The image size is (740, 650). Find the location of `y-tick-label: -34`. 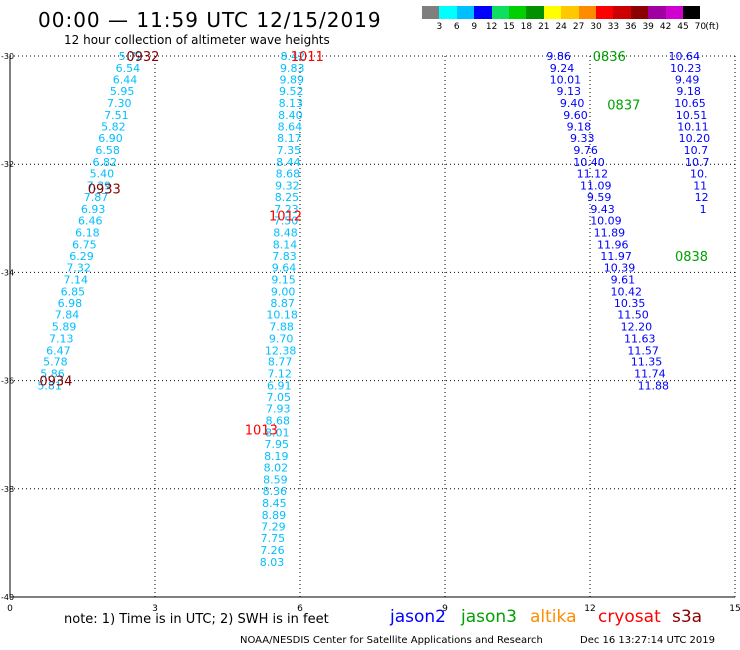

y-tick-label: -34 is located at coordinates (7, 272).